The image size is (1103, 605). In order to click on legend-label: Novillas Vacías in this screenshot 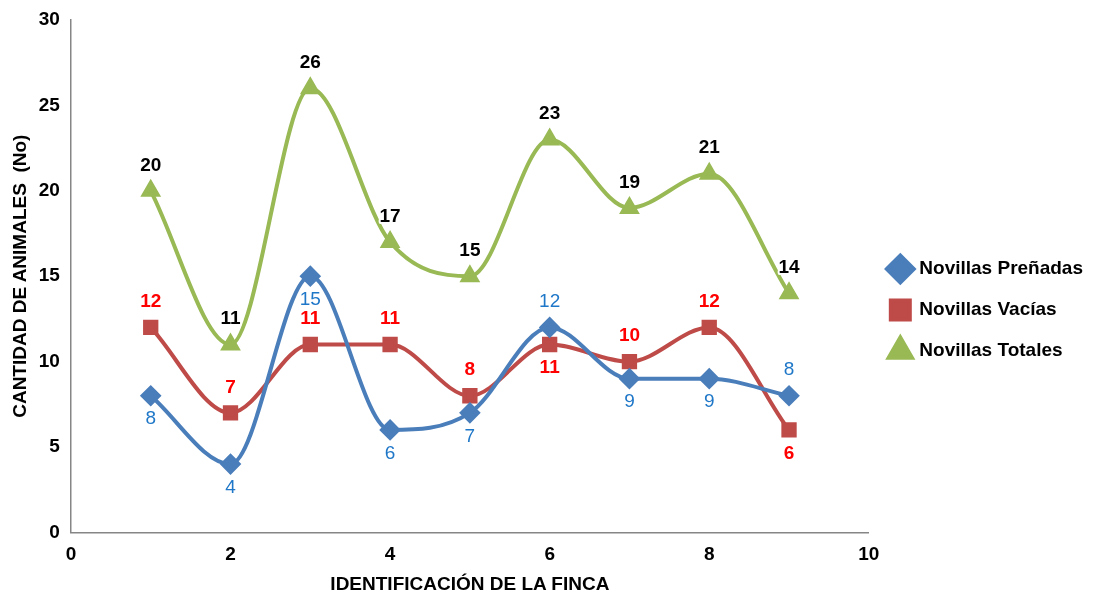, I will do `click(988, 309)`.